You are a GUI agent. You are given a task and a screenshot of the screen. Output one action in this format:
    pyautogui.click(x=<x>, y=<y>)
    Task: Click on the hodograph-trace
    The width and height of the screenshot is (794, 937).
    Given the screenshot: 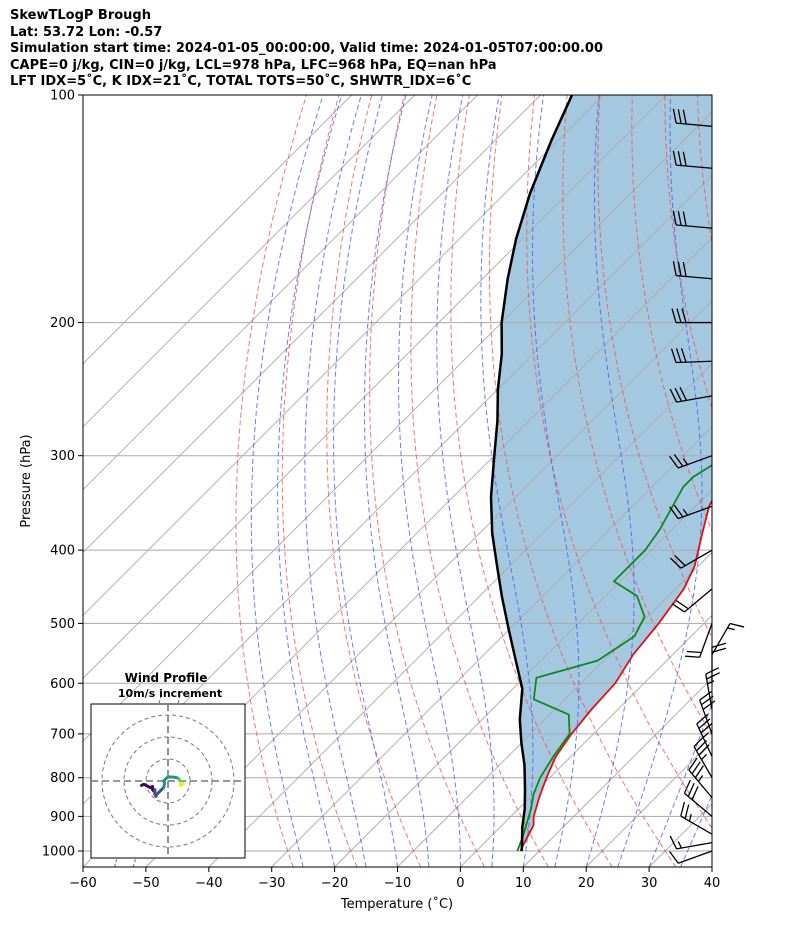 What is the action you would take?
    pyautogui.click(x=171, y=782)
    